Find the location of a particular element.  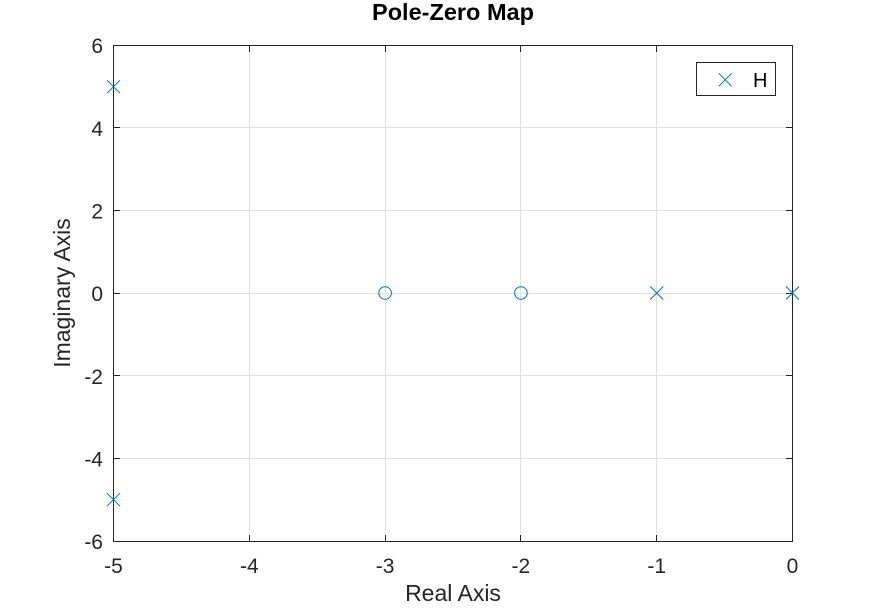

svg-text: 4 is located at coordinates (97, 129).